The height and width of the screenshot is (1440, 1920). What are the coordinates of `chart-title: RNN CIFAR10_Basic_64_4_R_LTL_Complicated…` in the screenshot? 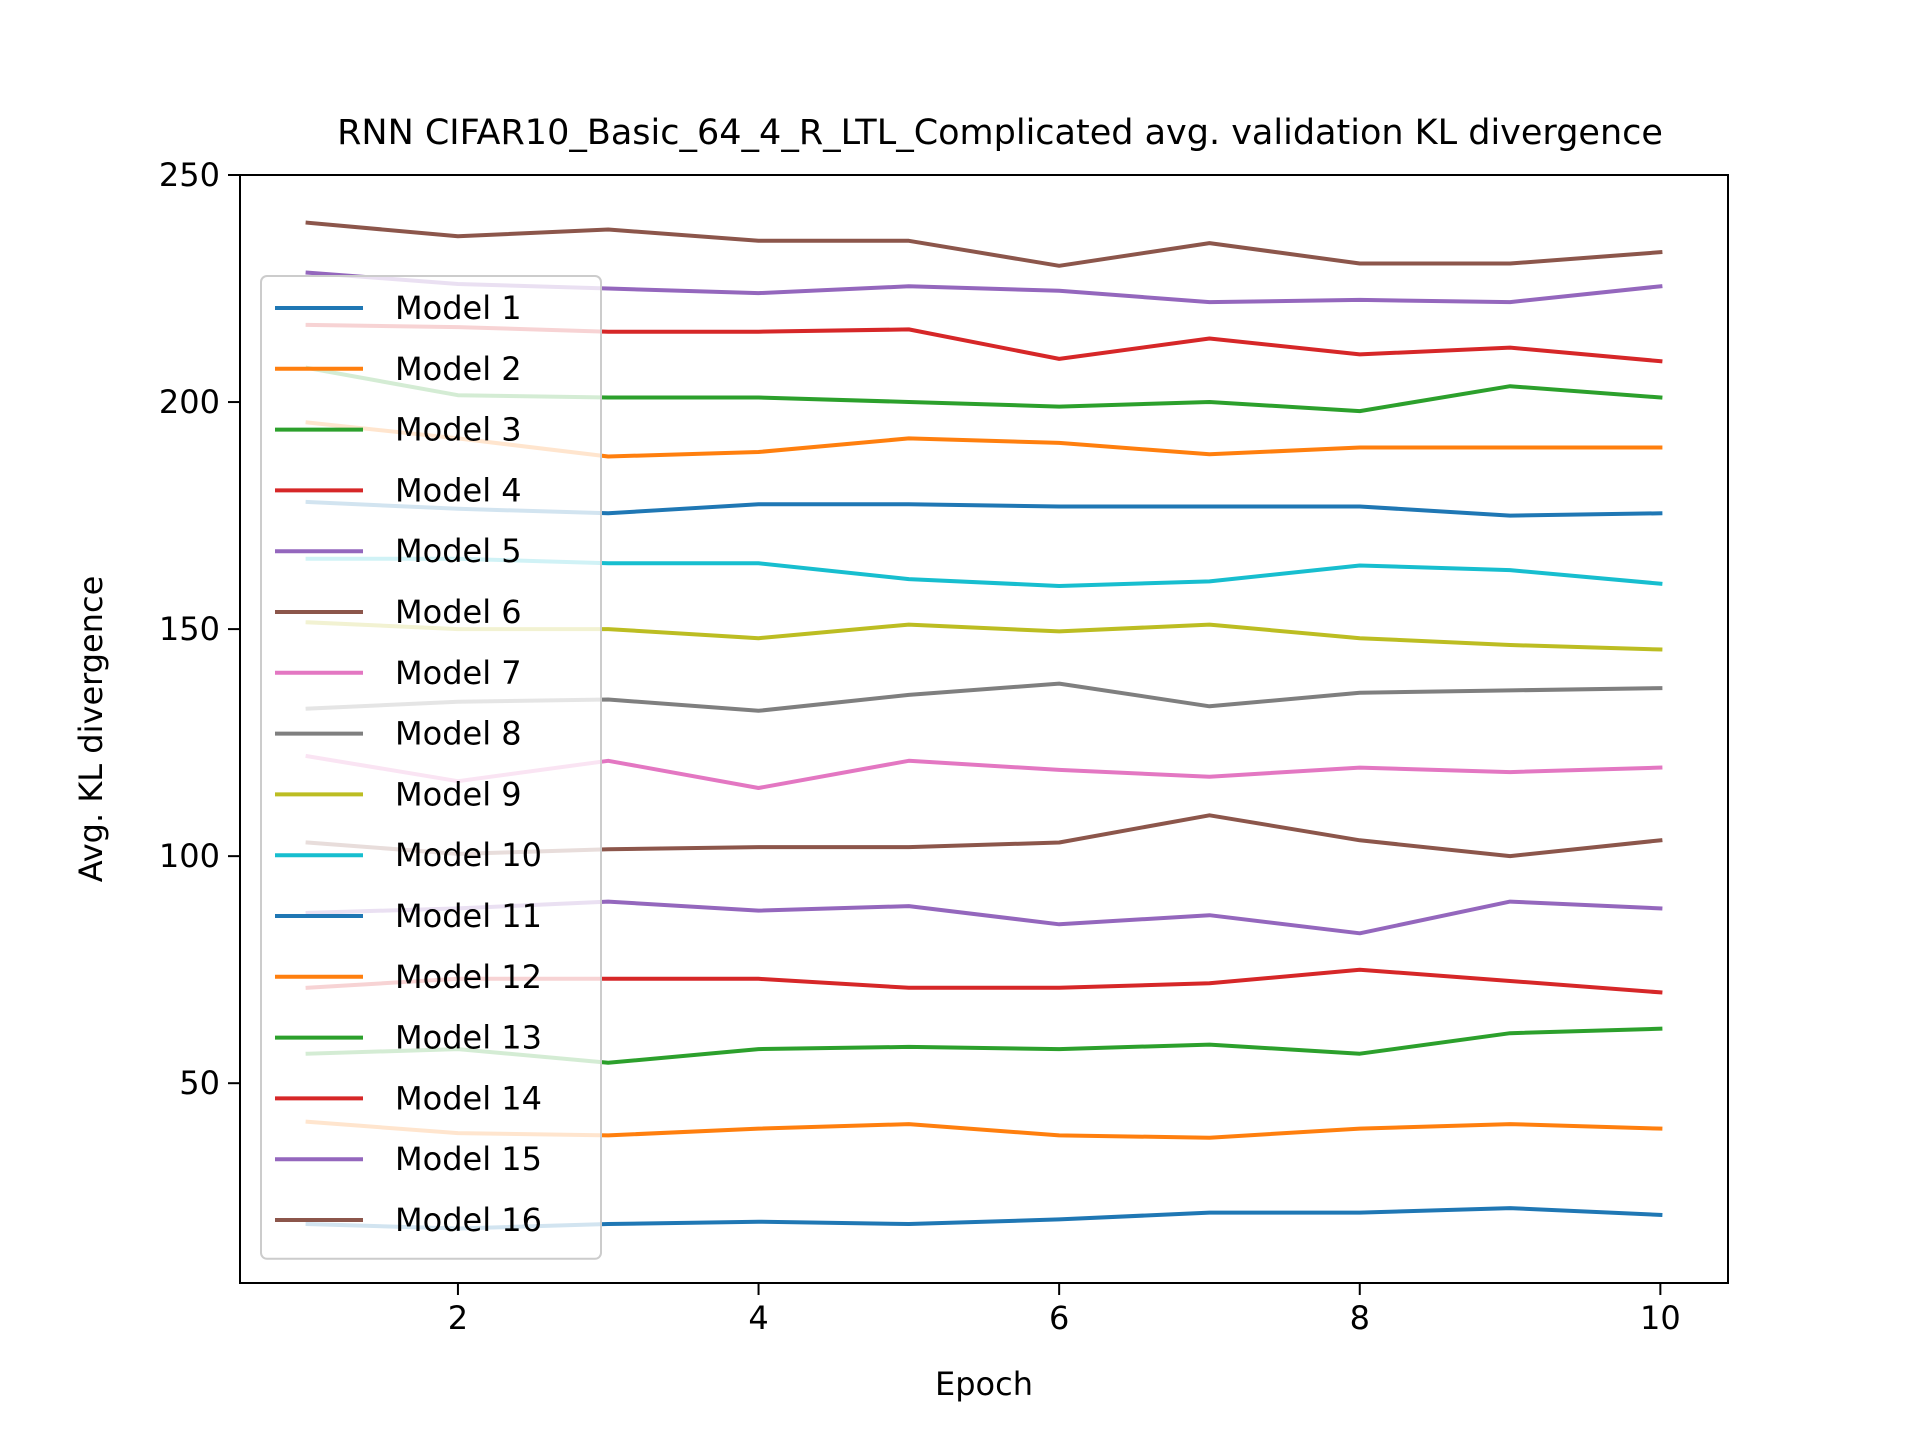 It's located at (1000, 133).